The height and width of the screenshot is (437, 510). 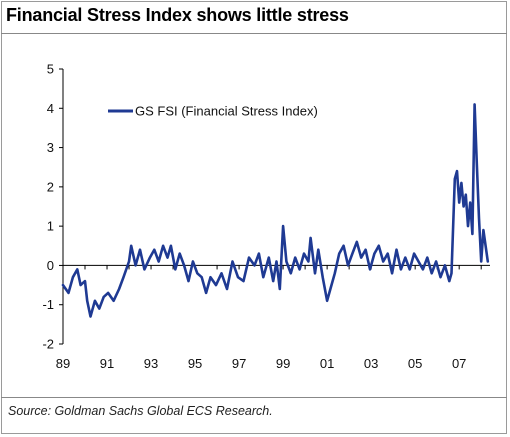 I want to click on legend-label: GS FSI (Financial Stress Index), so click(x=226, y=111).